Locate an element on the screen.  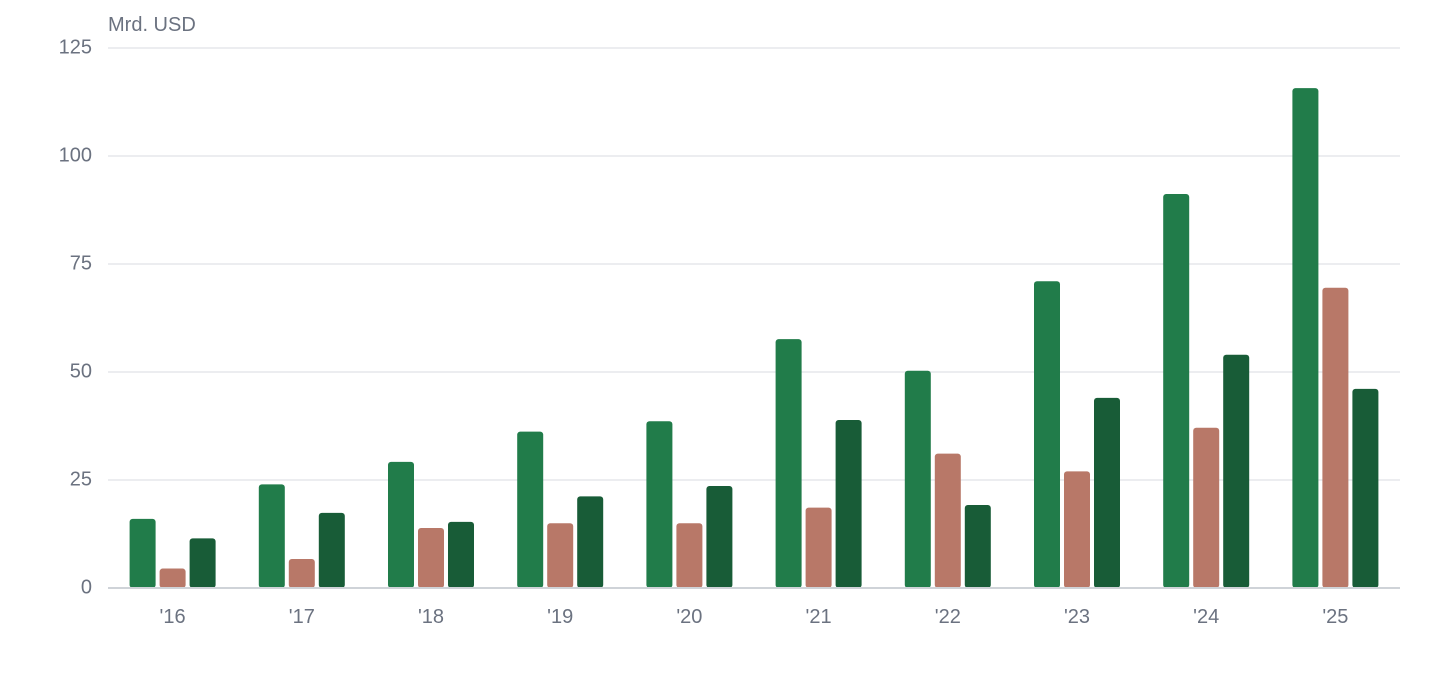
y-tick-label: 50 is located at coordinates (81, 371).